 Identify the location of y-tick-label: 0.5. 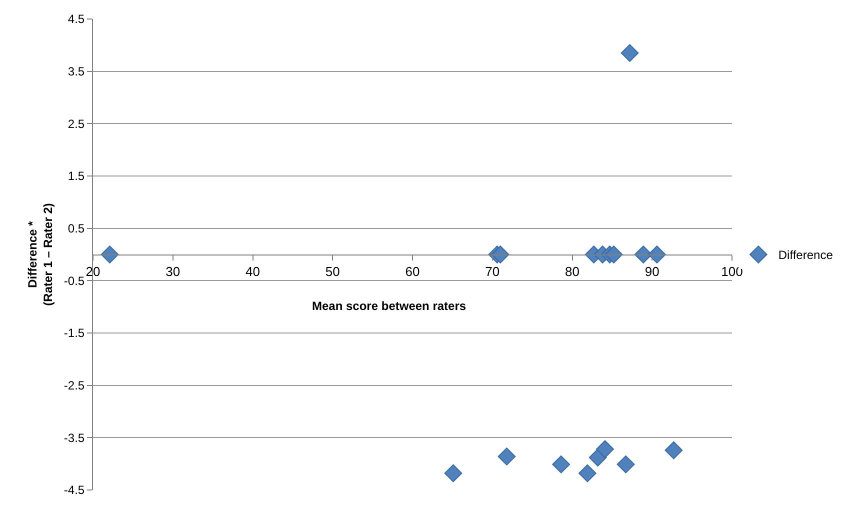
(76, 229).